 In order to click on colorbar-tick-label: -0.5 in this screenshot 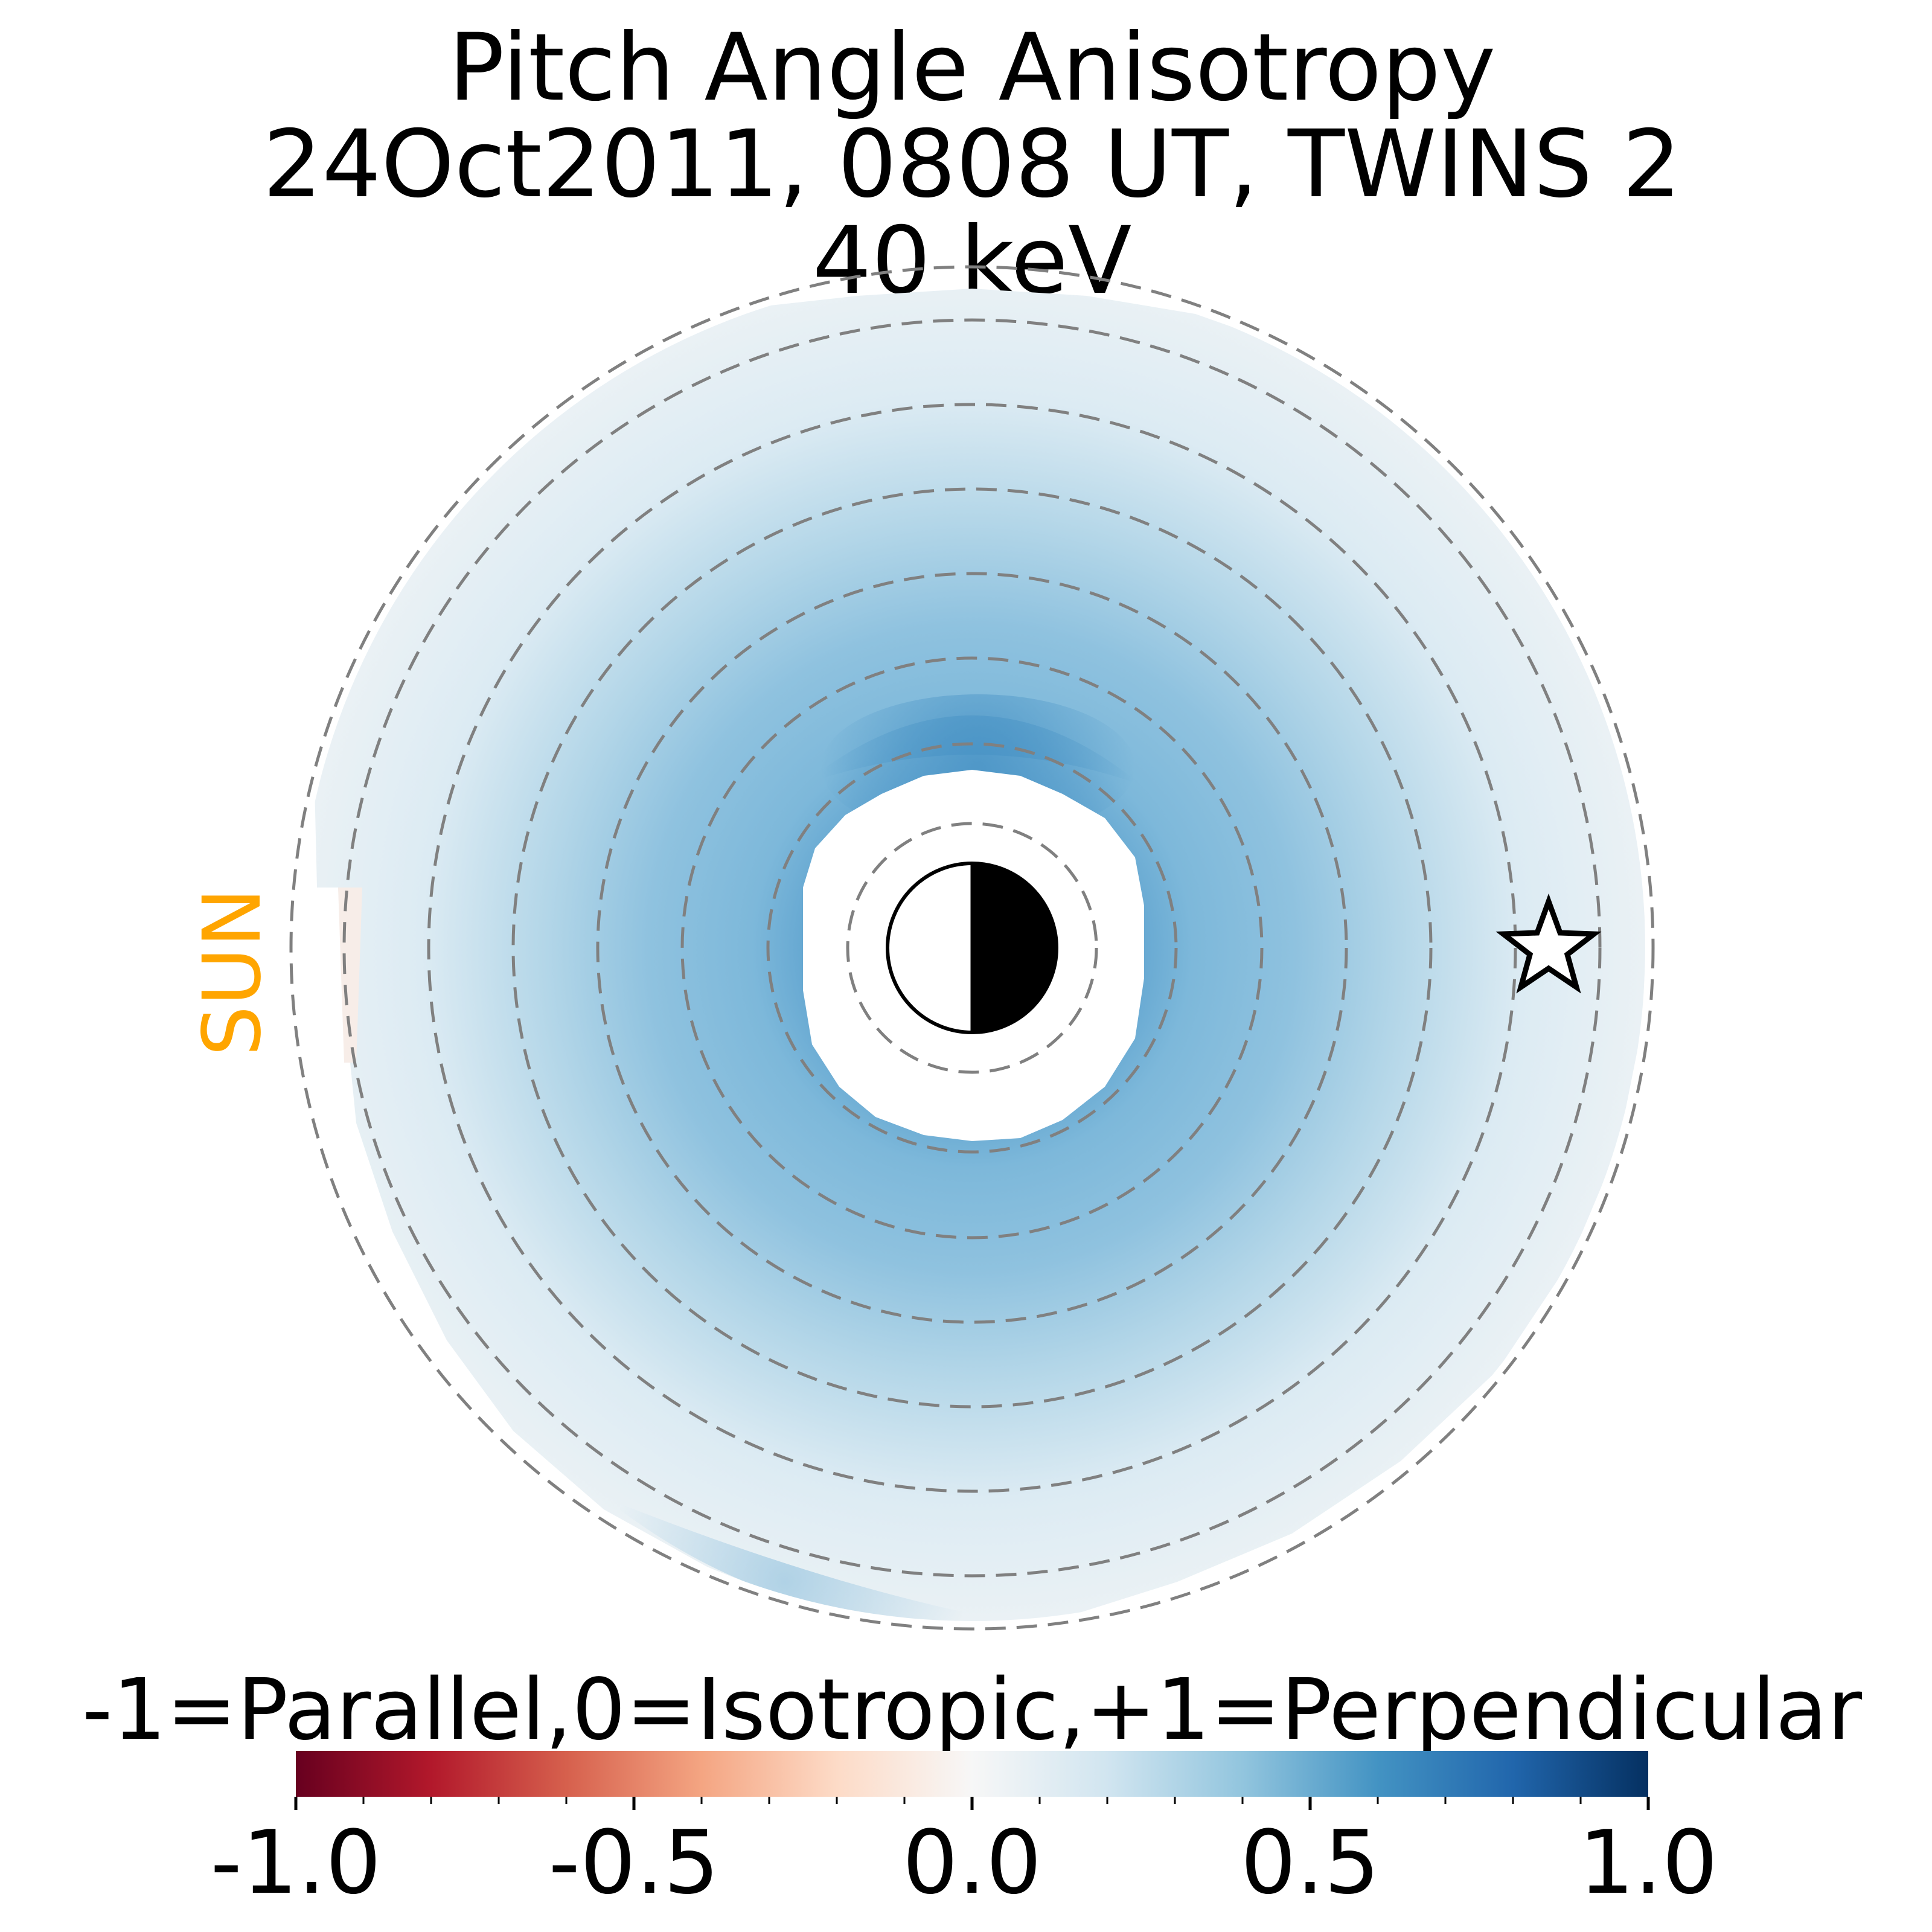, I will do `click(634, 1863)`.